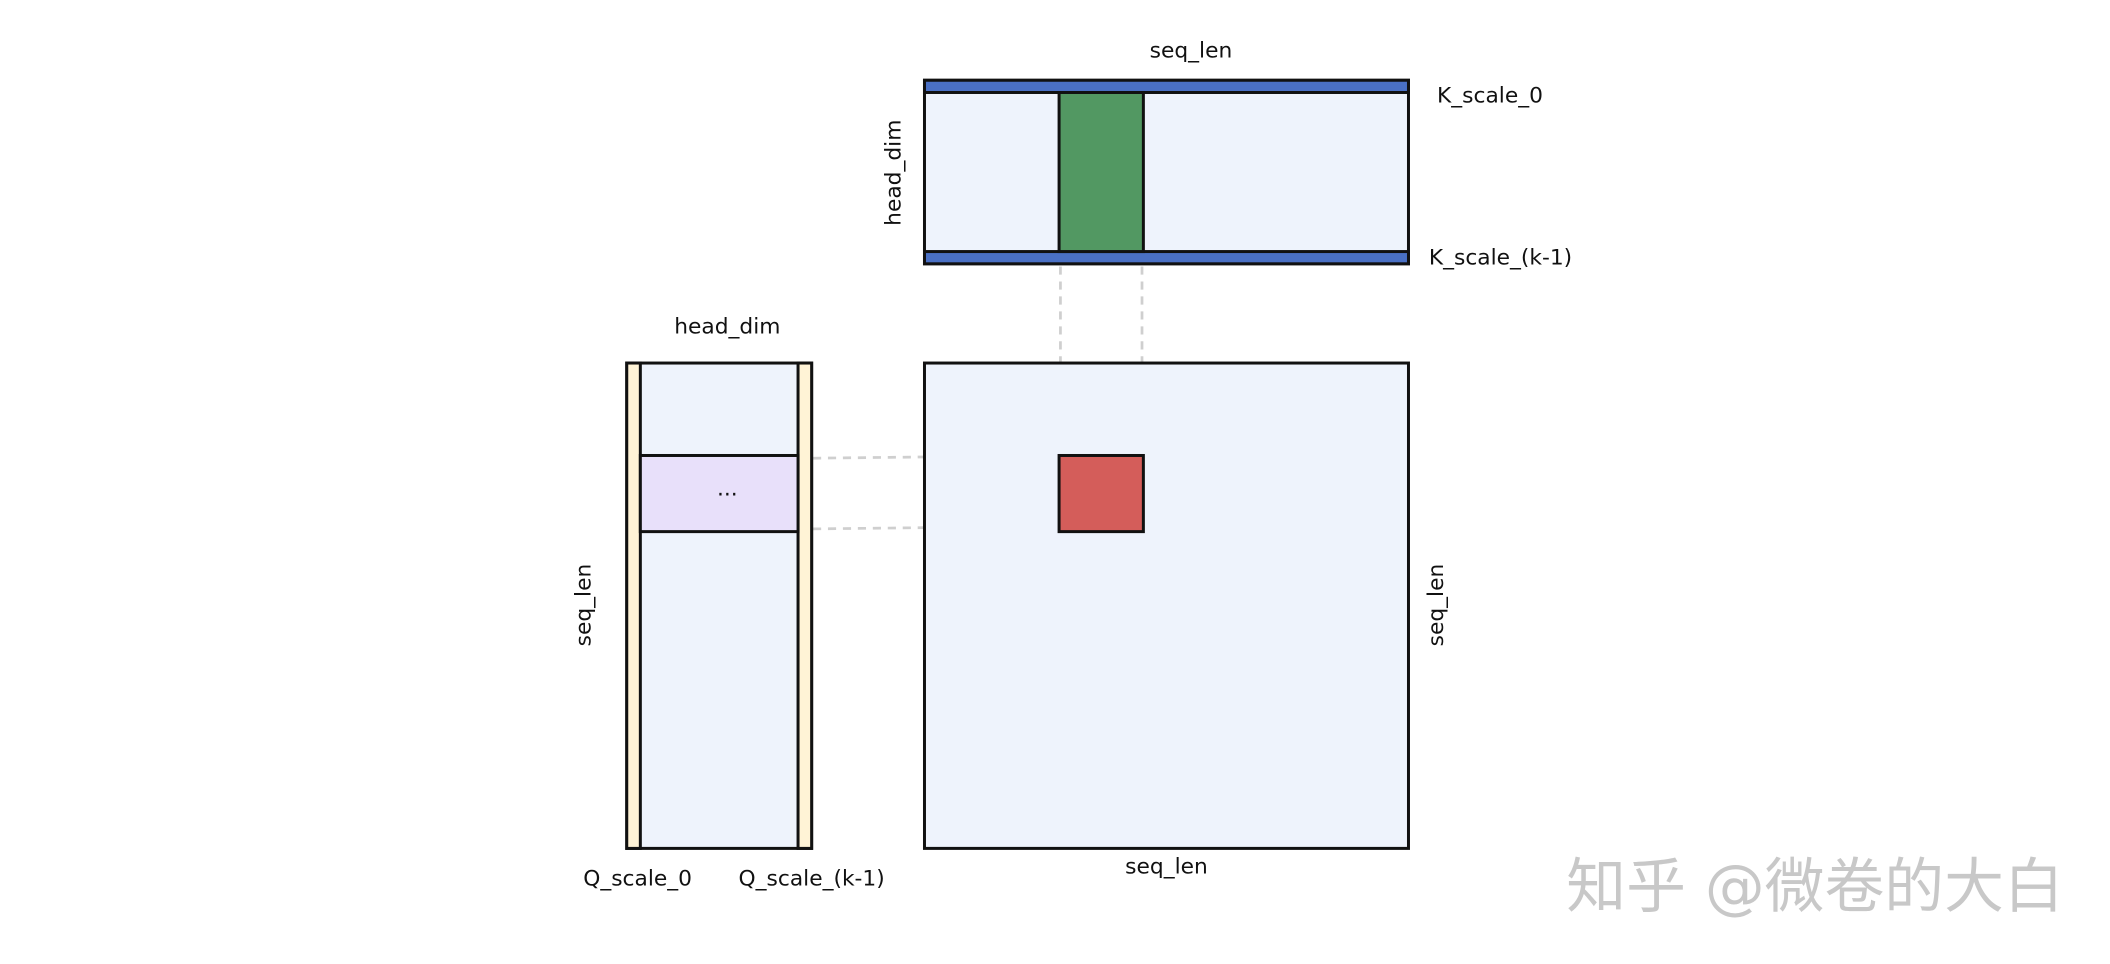 This screenshot has width=2110, height=964. I want to click on q-scale-right-label: Q_scale_(k-1), so click(812, 879).